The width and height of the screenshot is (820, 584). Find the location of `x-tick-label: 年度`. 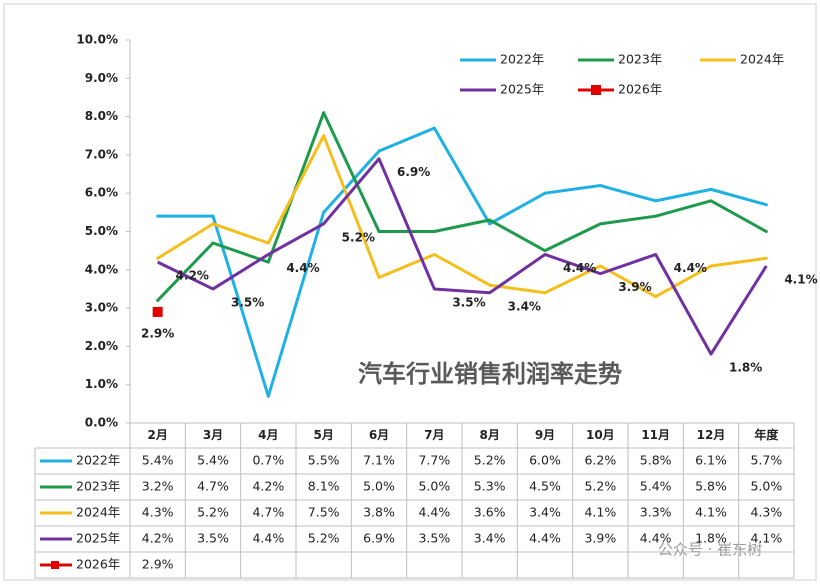

x-tick-label: 年度 is located at coordinates (766, 434).